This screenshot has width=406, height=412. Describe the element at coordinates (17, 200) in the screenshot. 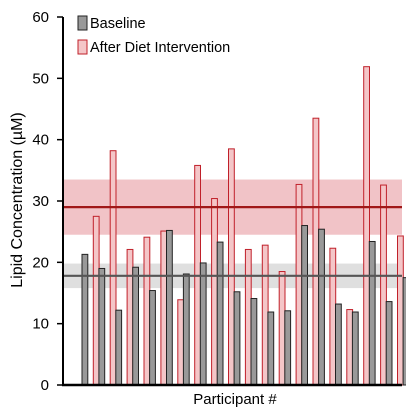

I see `y-axis-label: Lipid Concentration (µM)` at that location.